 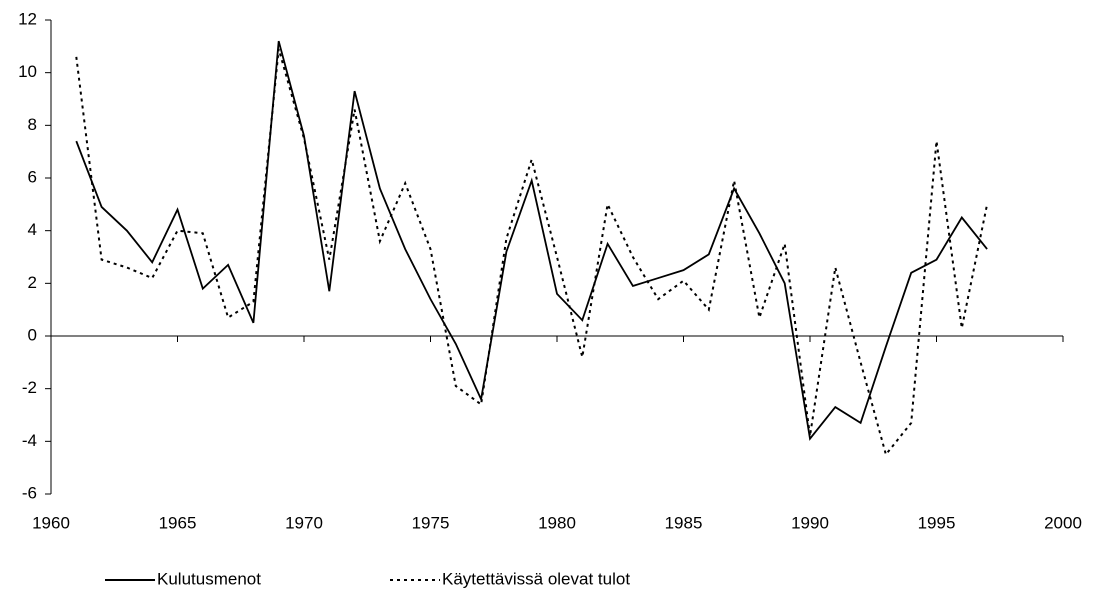 What do you see at coordinates (27, 71) in the screenshot?
I see `y-tick-label: 10` at bounding box center [27, 71].